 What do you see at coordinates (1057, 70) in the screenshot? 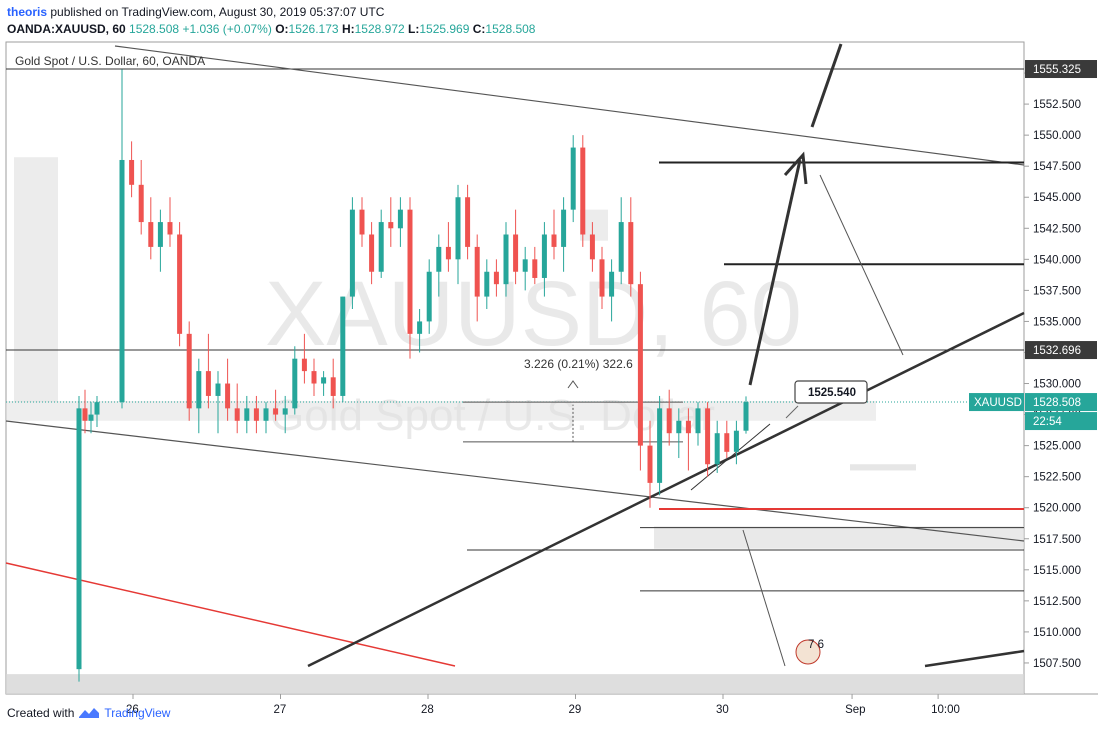
I see `price-tag-text: 1555.325` at bounding box center [1057, 70].